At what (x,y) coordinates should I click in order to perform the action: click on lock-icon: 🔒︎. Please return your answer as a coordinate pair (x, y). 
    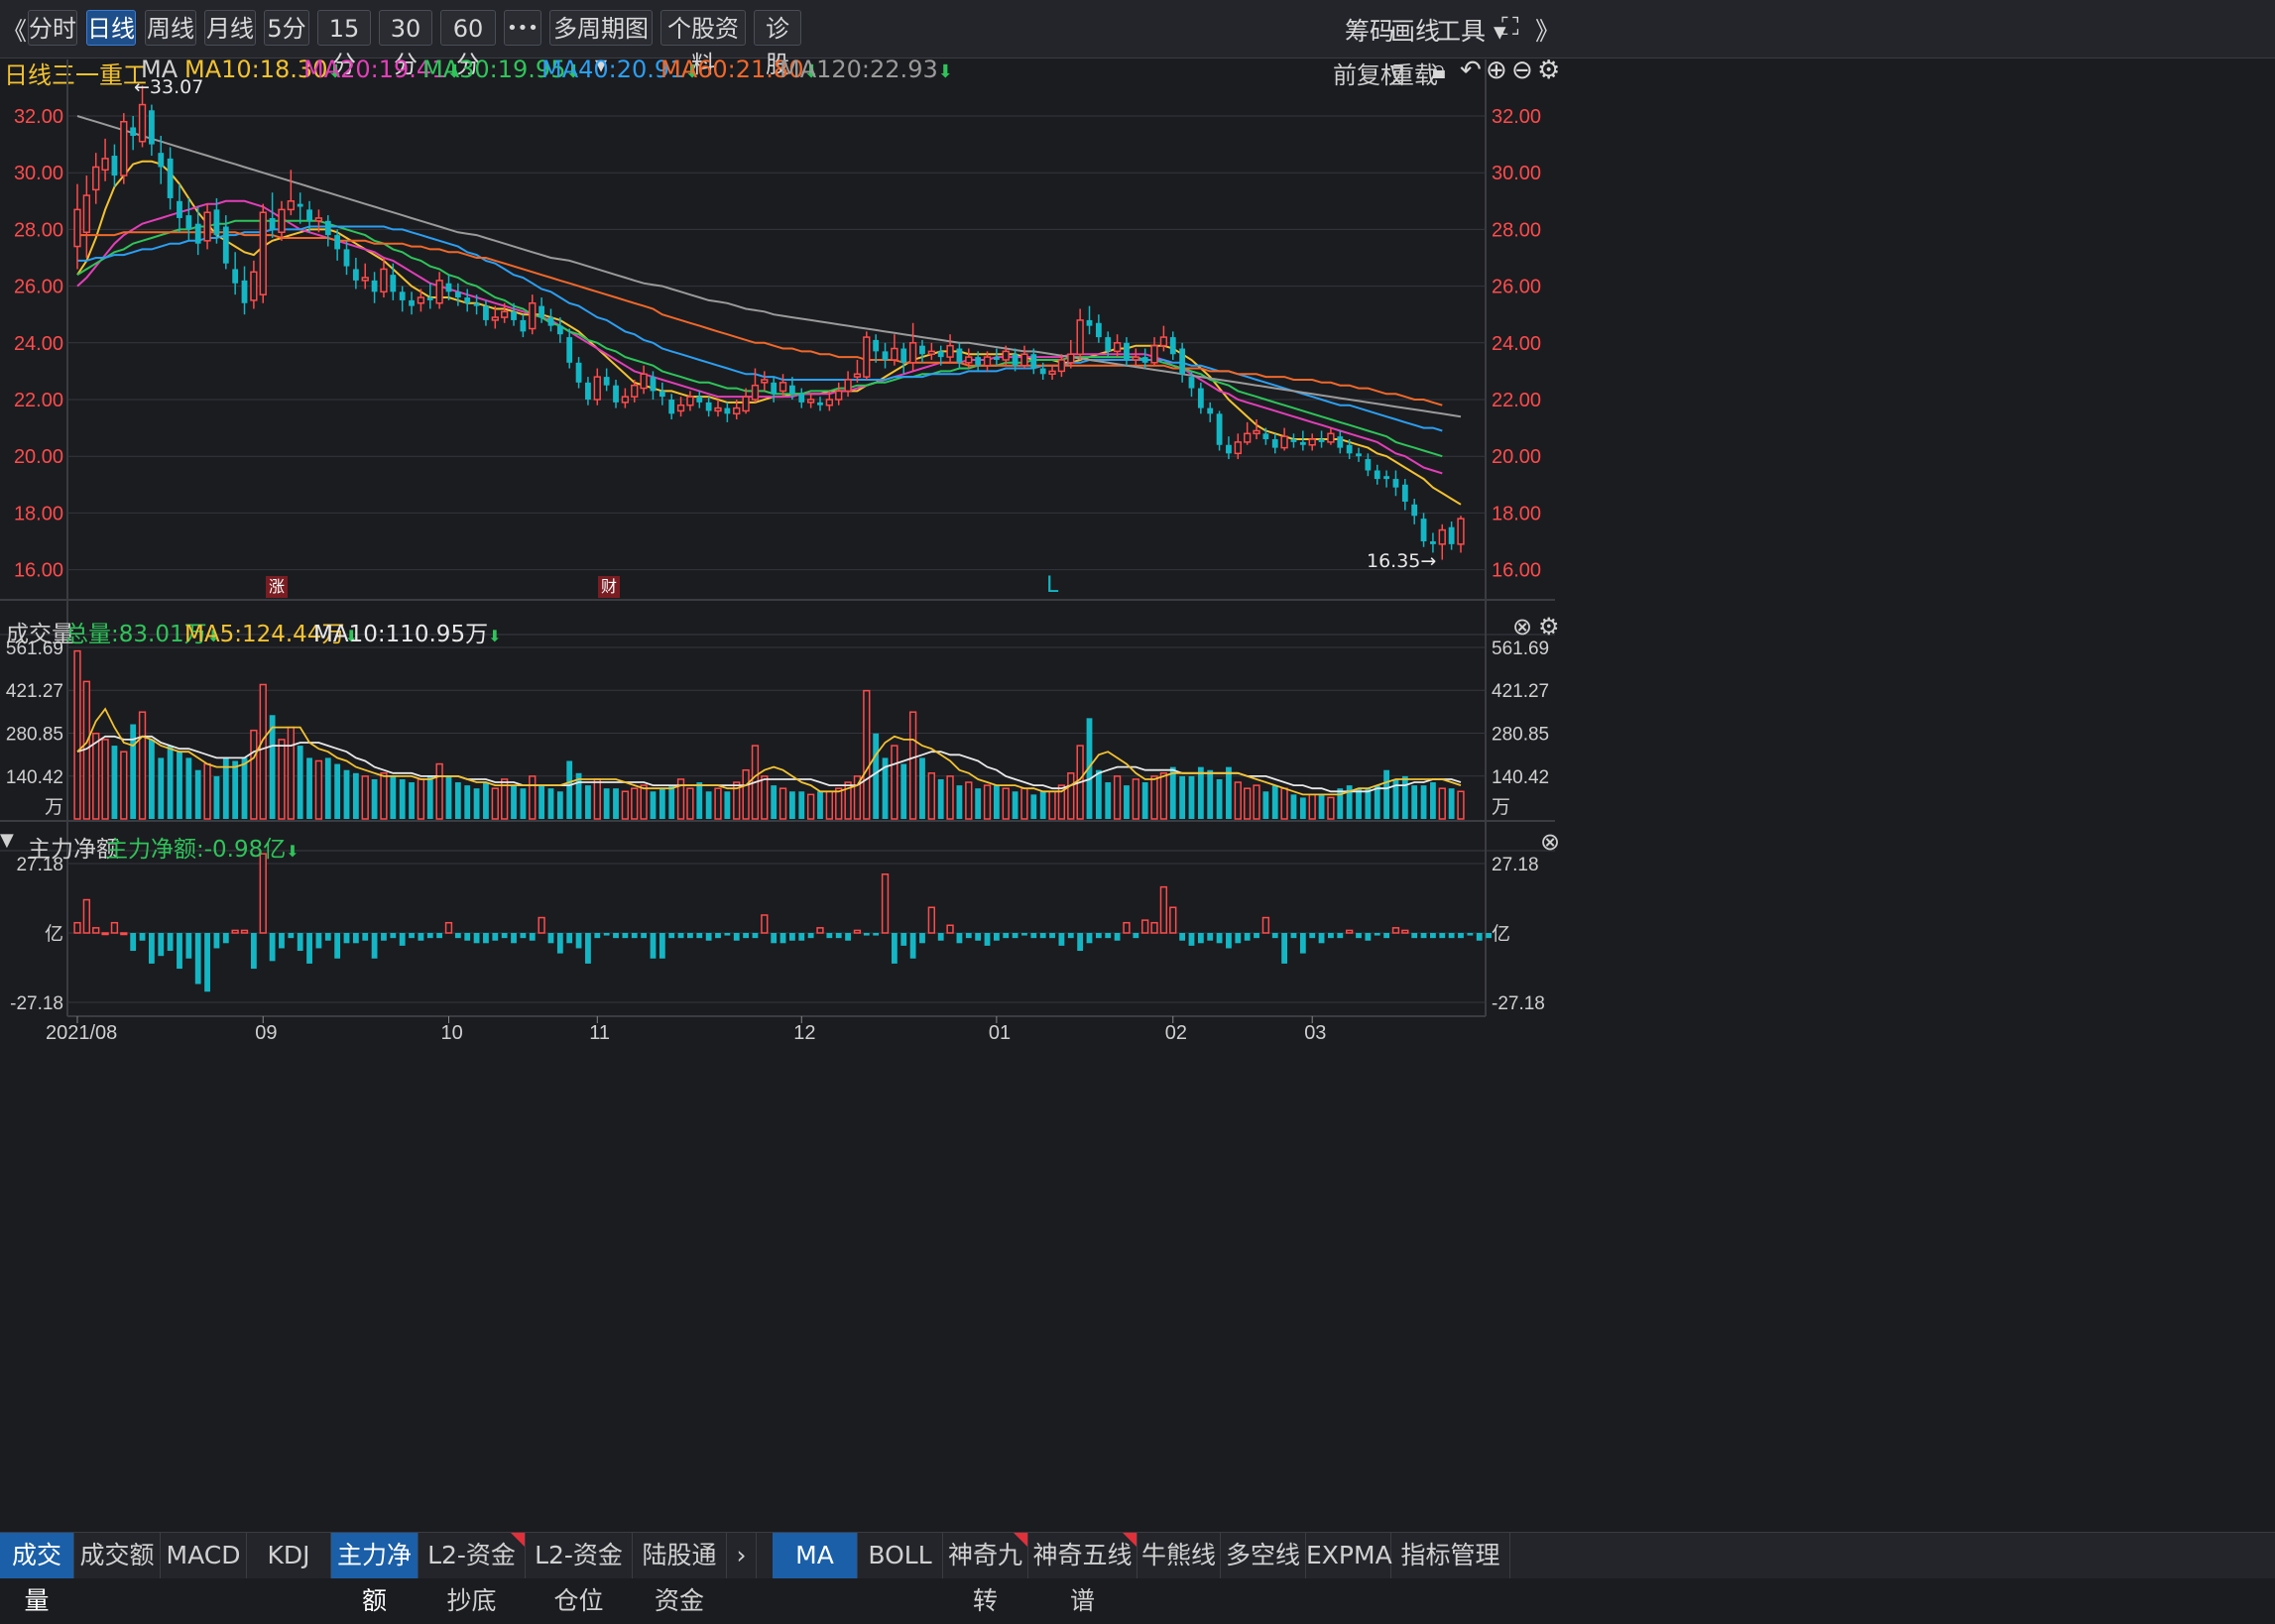
    Looking at the image, I should click on (1439, 70).